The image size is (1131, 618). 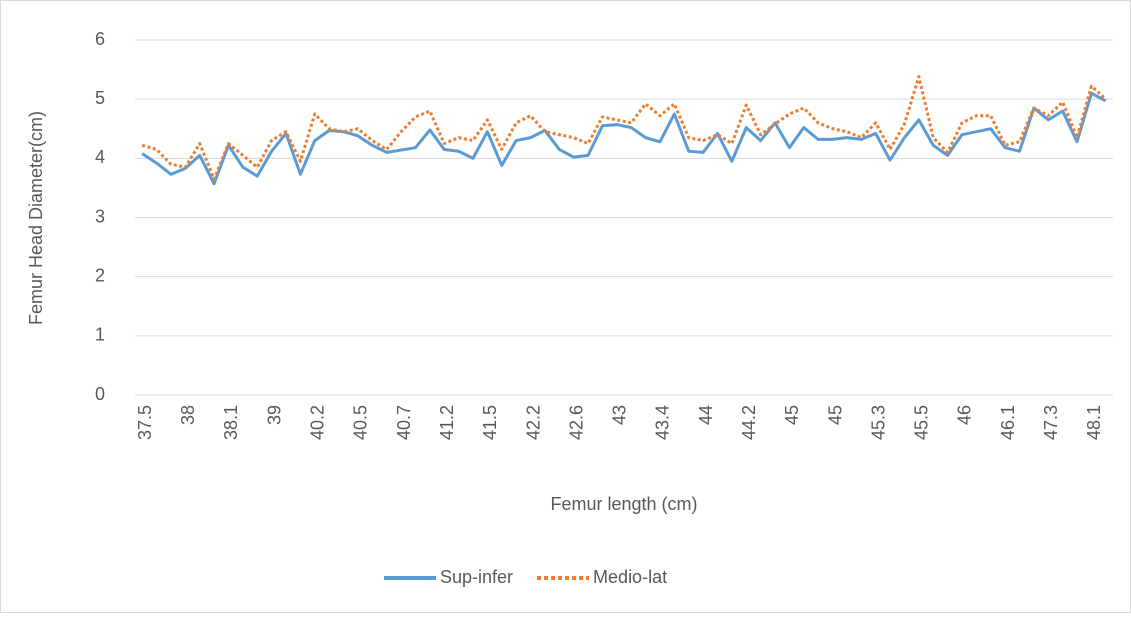 What do you see at coordinates (1008, 422) in the screenshot?
I see `x-tick-label: 46.1` at bounding box center [1008, 422].